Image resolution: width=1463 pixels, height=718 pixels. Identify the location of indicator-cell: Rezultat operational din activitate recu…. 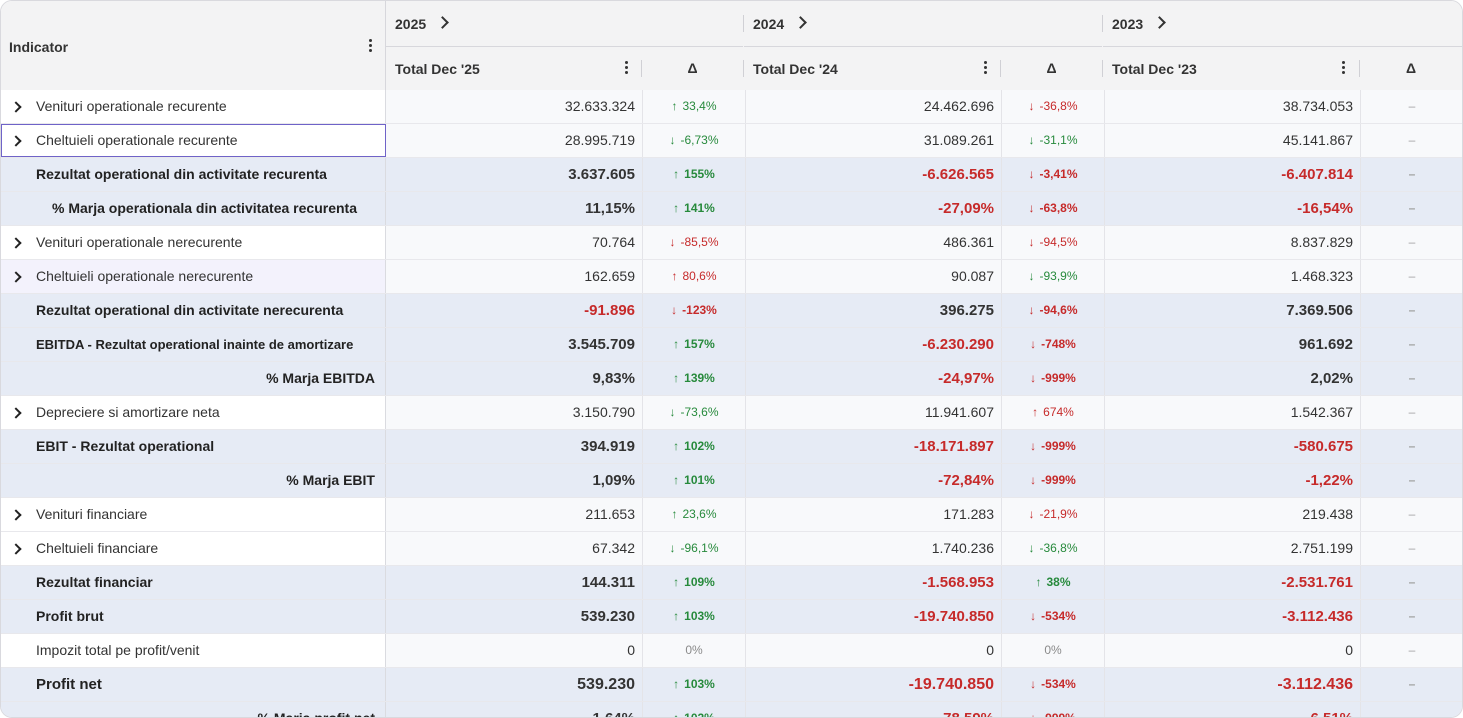
(193, 174).